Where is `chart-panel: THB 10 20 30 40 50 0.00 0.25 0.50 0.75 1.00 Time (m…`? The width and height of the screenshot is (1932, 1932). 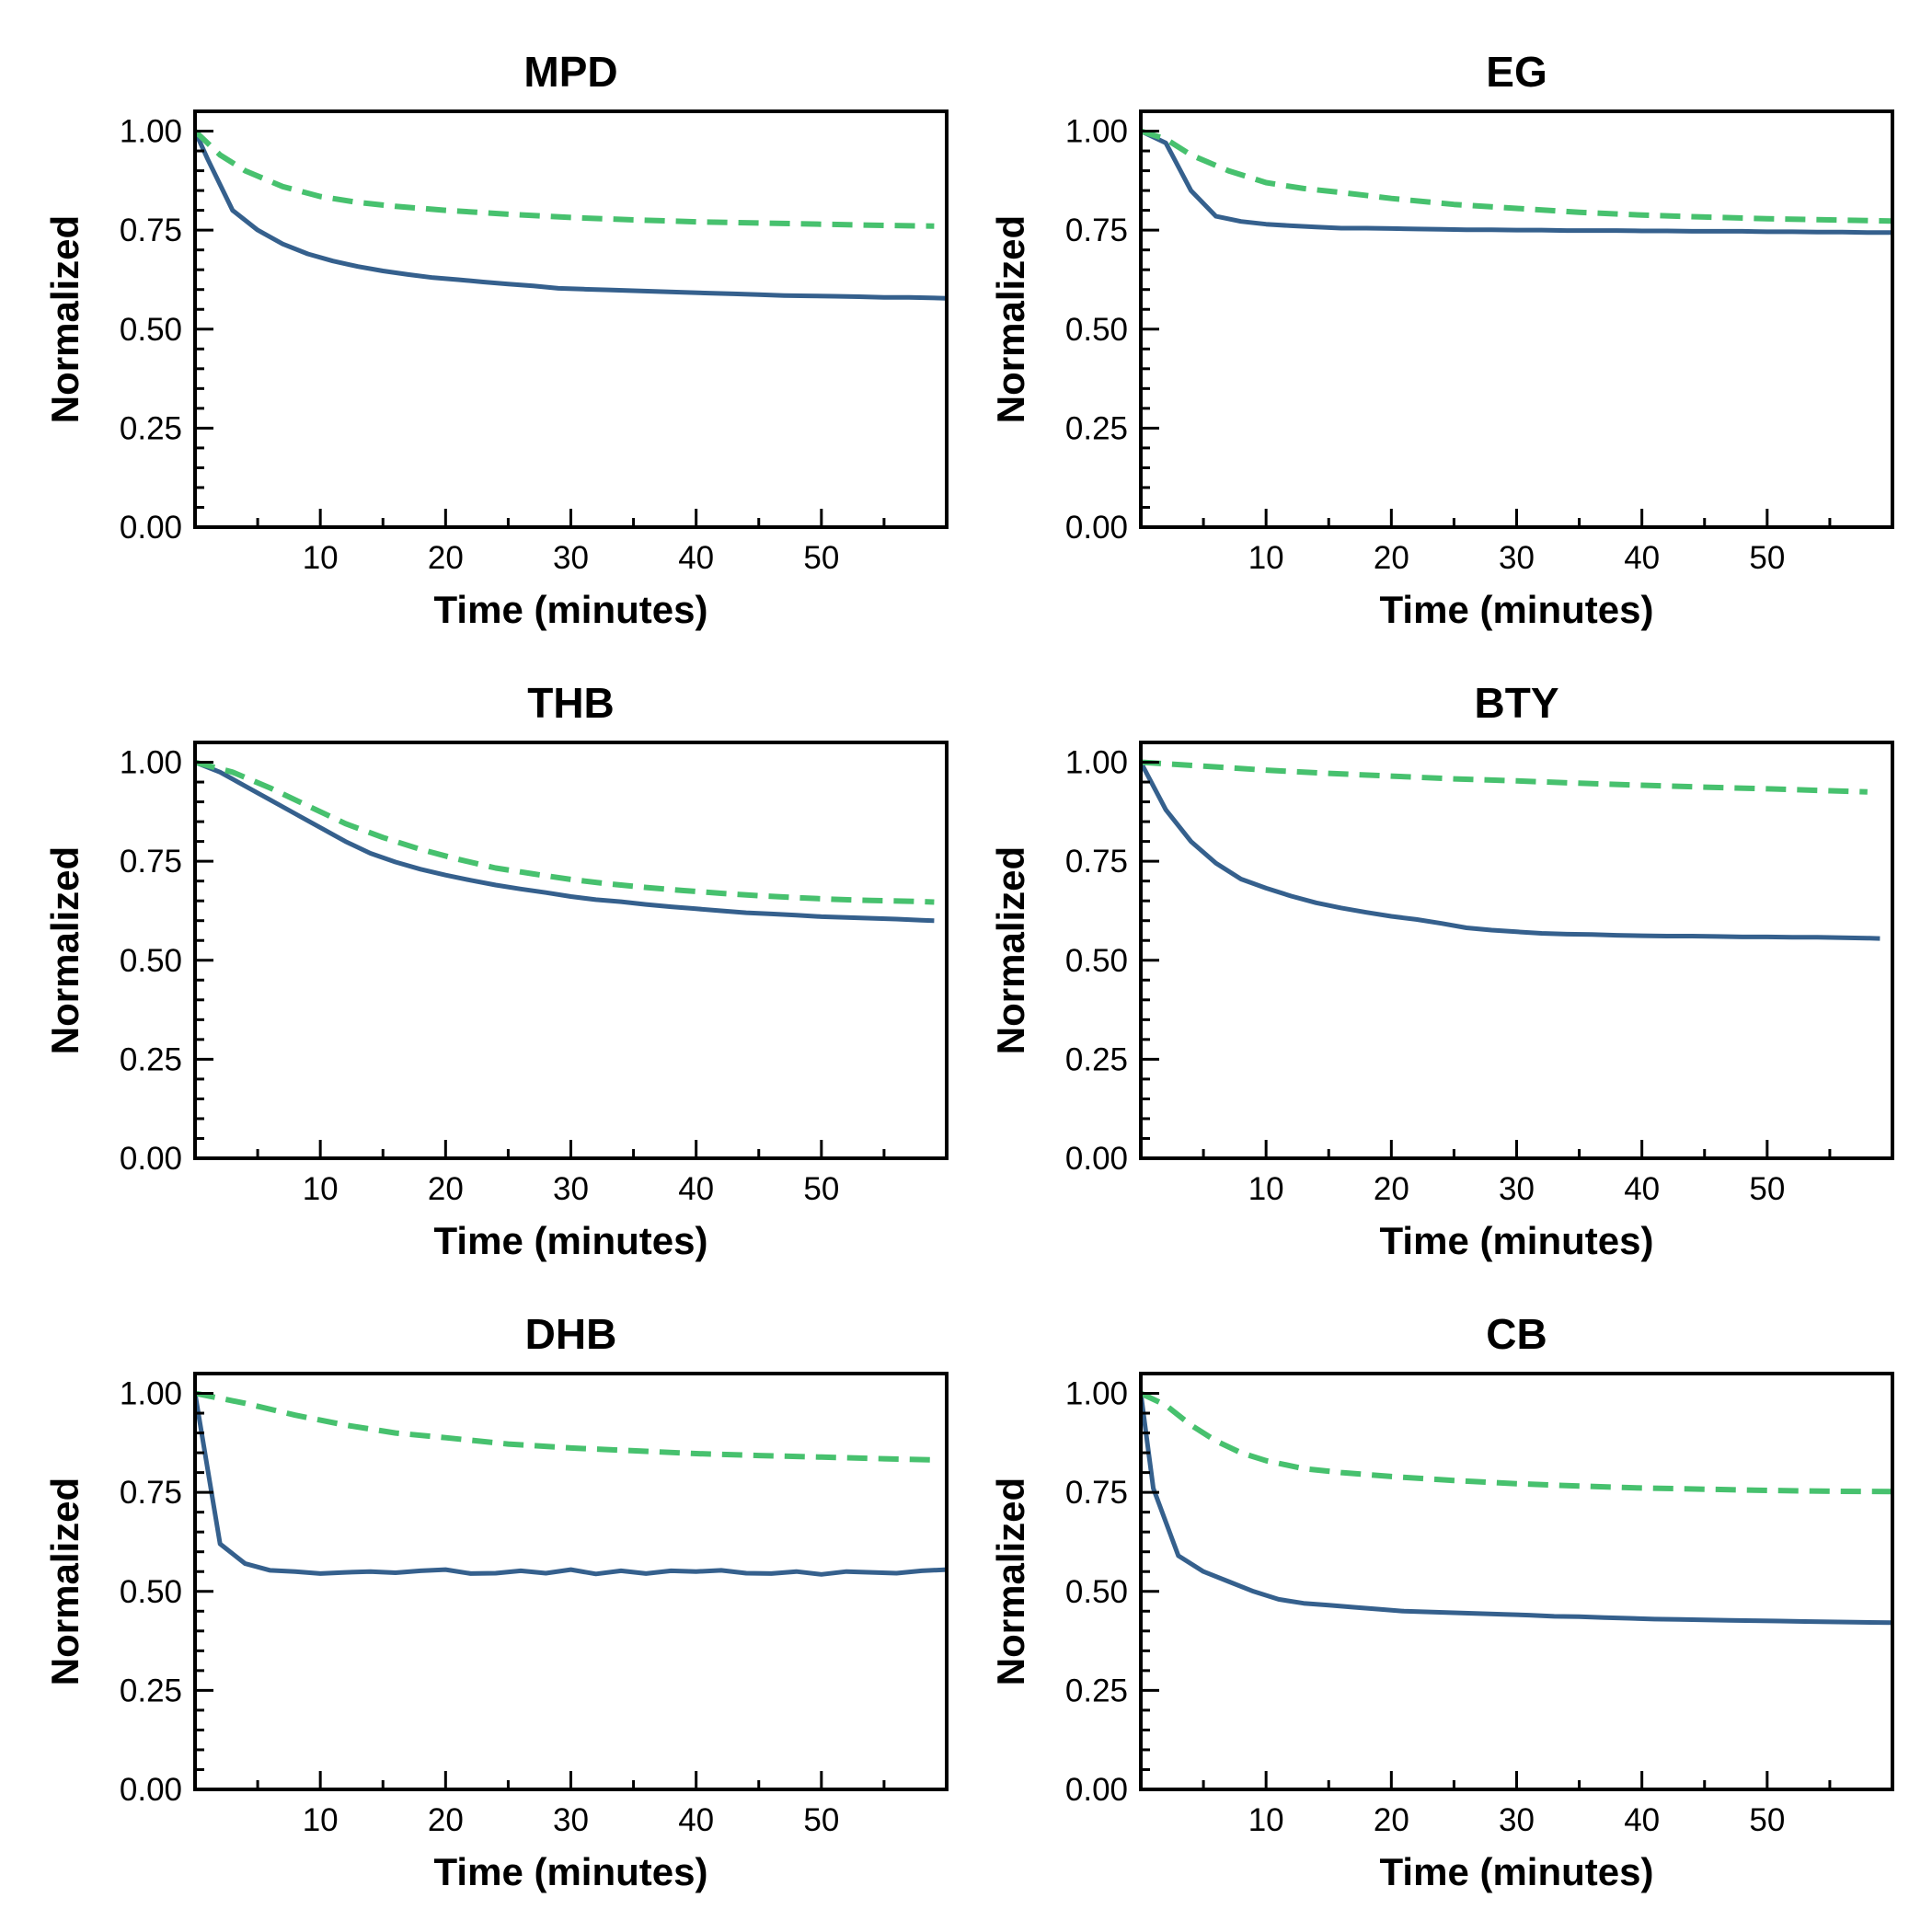
chart-panel: THB 10 20 30 40 50 0.00 0.25 0.50 0.75 1.00 Time (m… is located at coordinates (496, 970).